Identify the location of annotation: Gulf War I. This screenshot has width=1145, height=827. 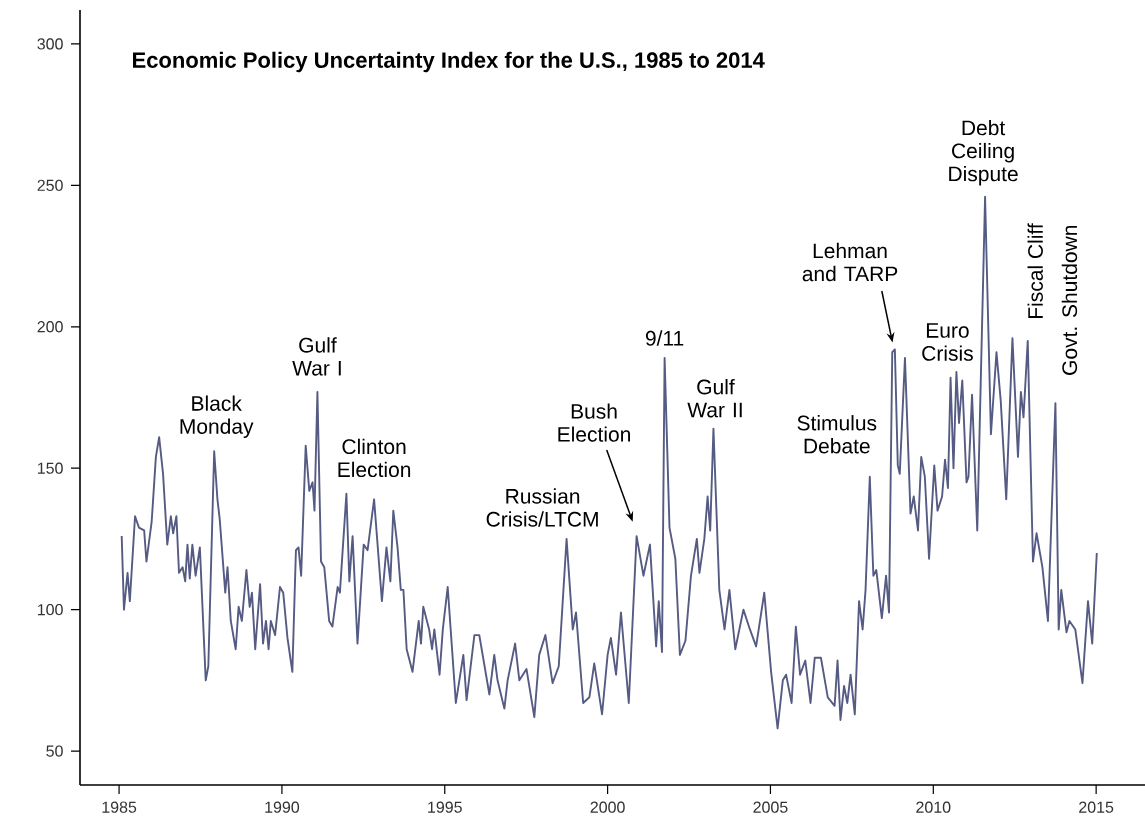
(316, 356).